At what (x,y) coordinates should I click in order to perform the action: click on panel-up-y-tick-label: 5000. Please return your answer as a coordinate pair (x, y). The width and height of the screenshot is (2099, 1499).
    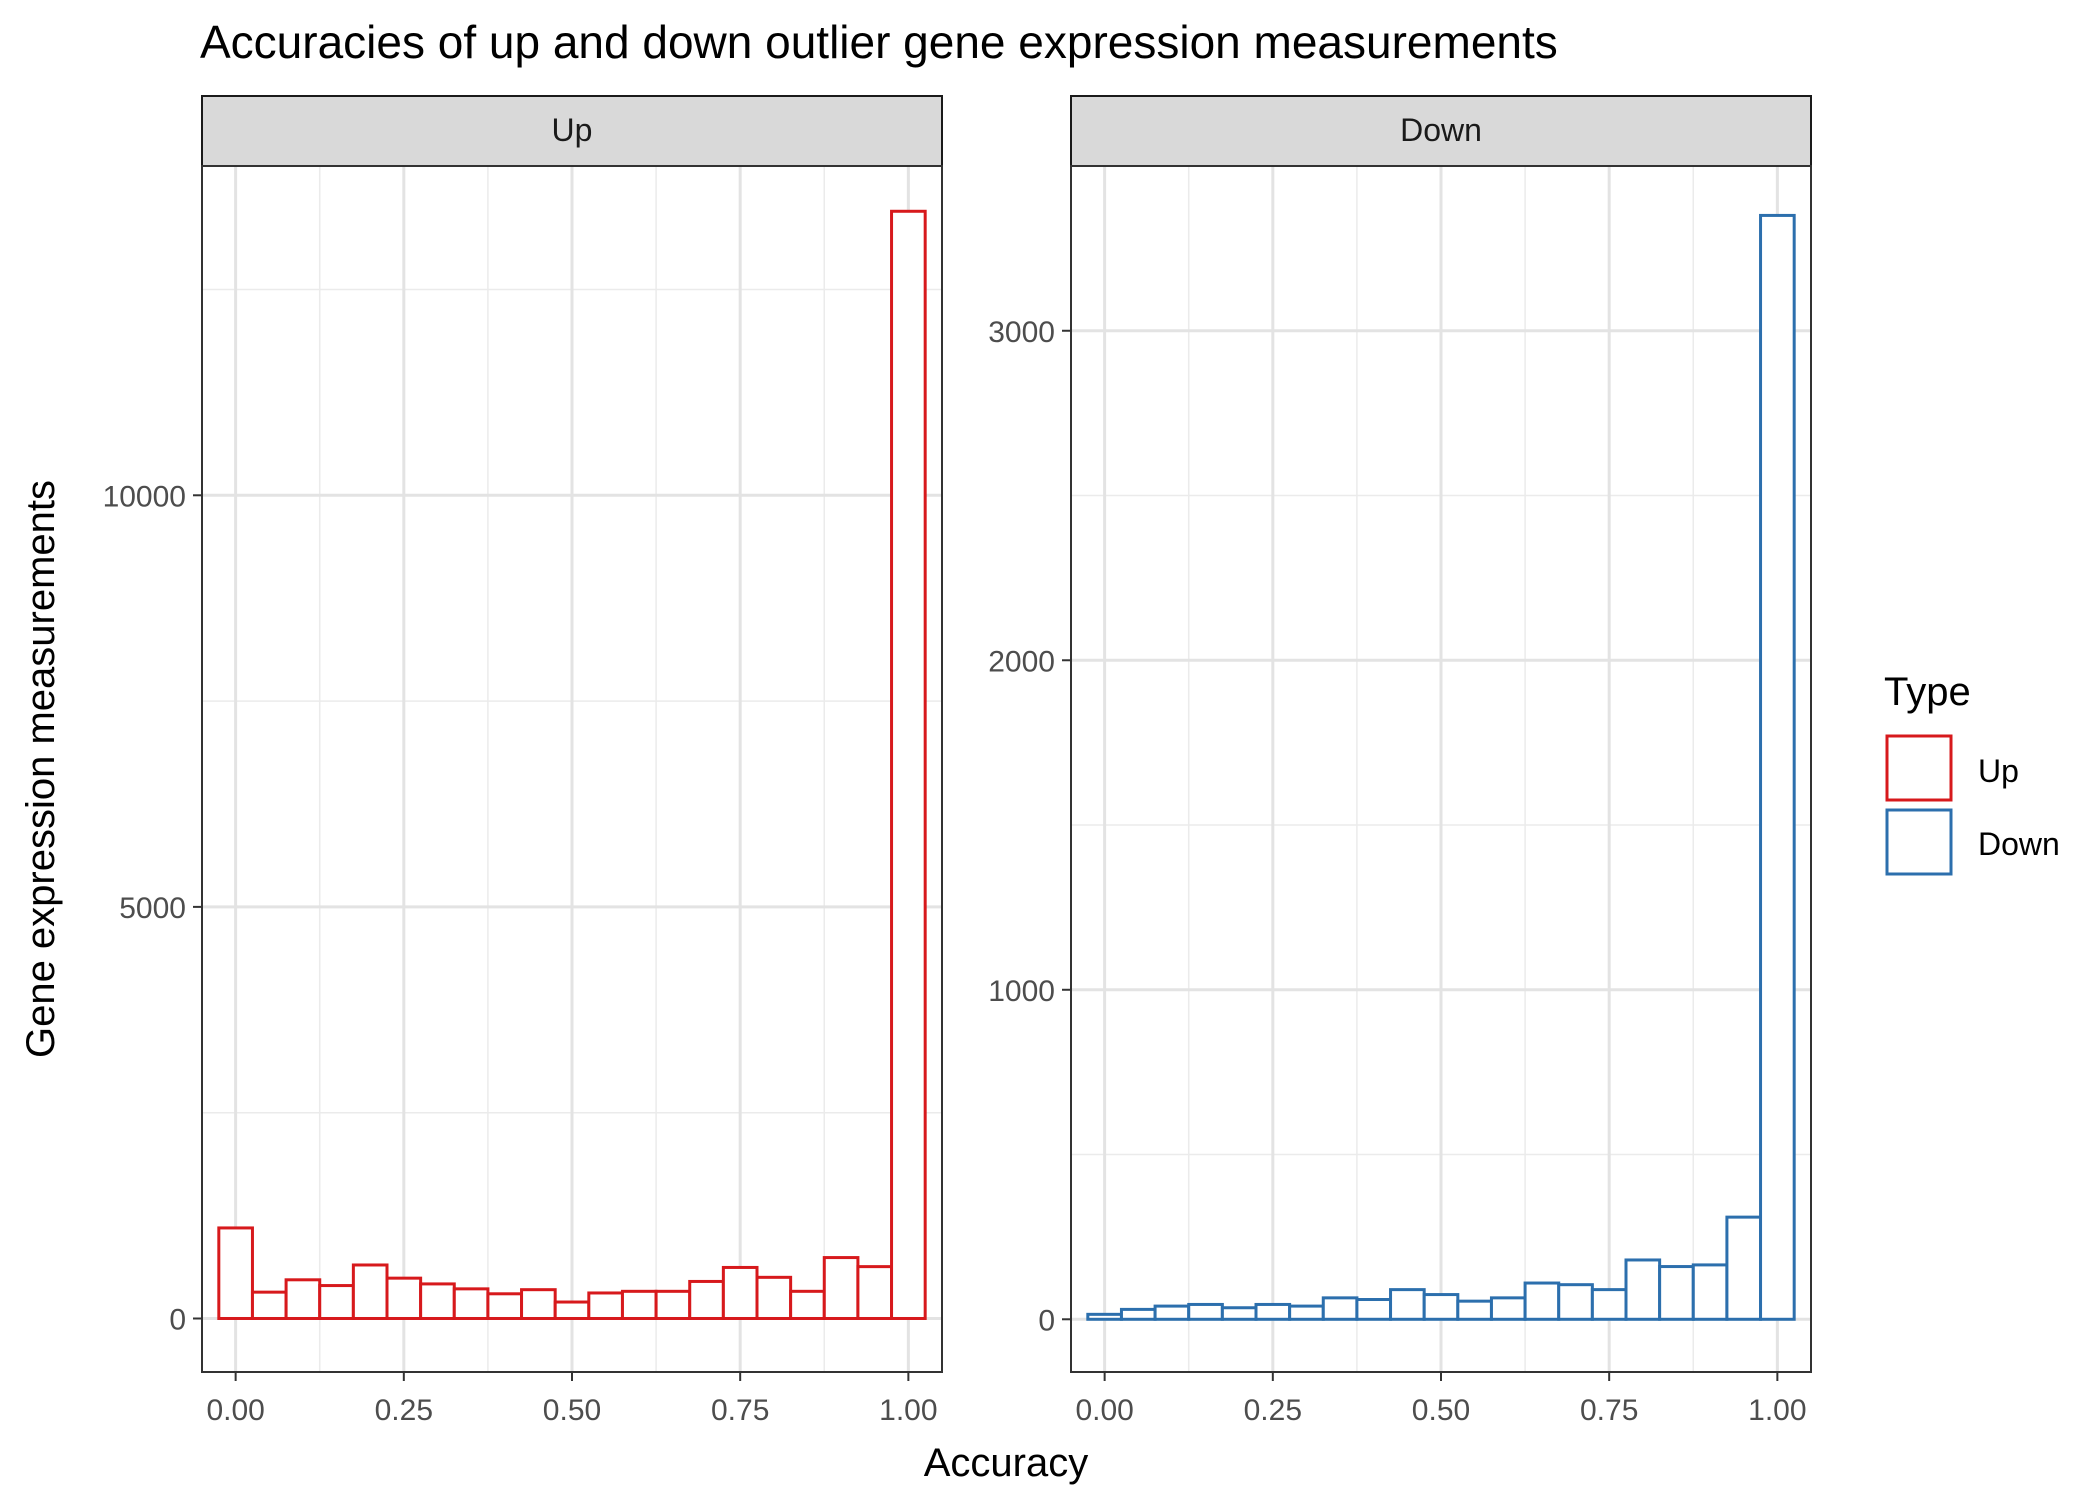
    Looking at the image, I should click on (152, 908).